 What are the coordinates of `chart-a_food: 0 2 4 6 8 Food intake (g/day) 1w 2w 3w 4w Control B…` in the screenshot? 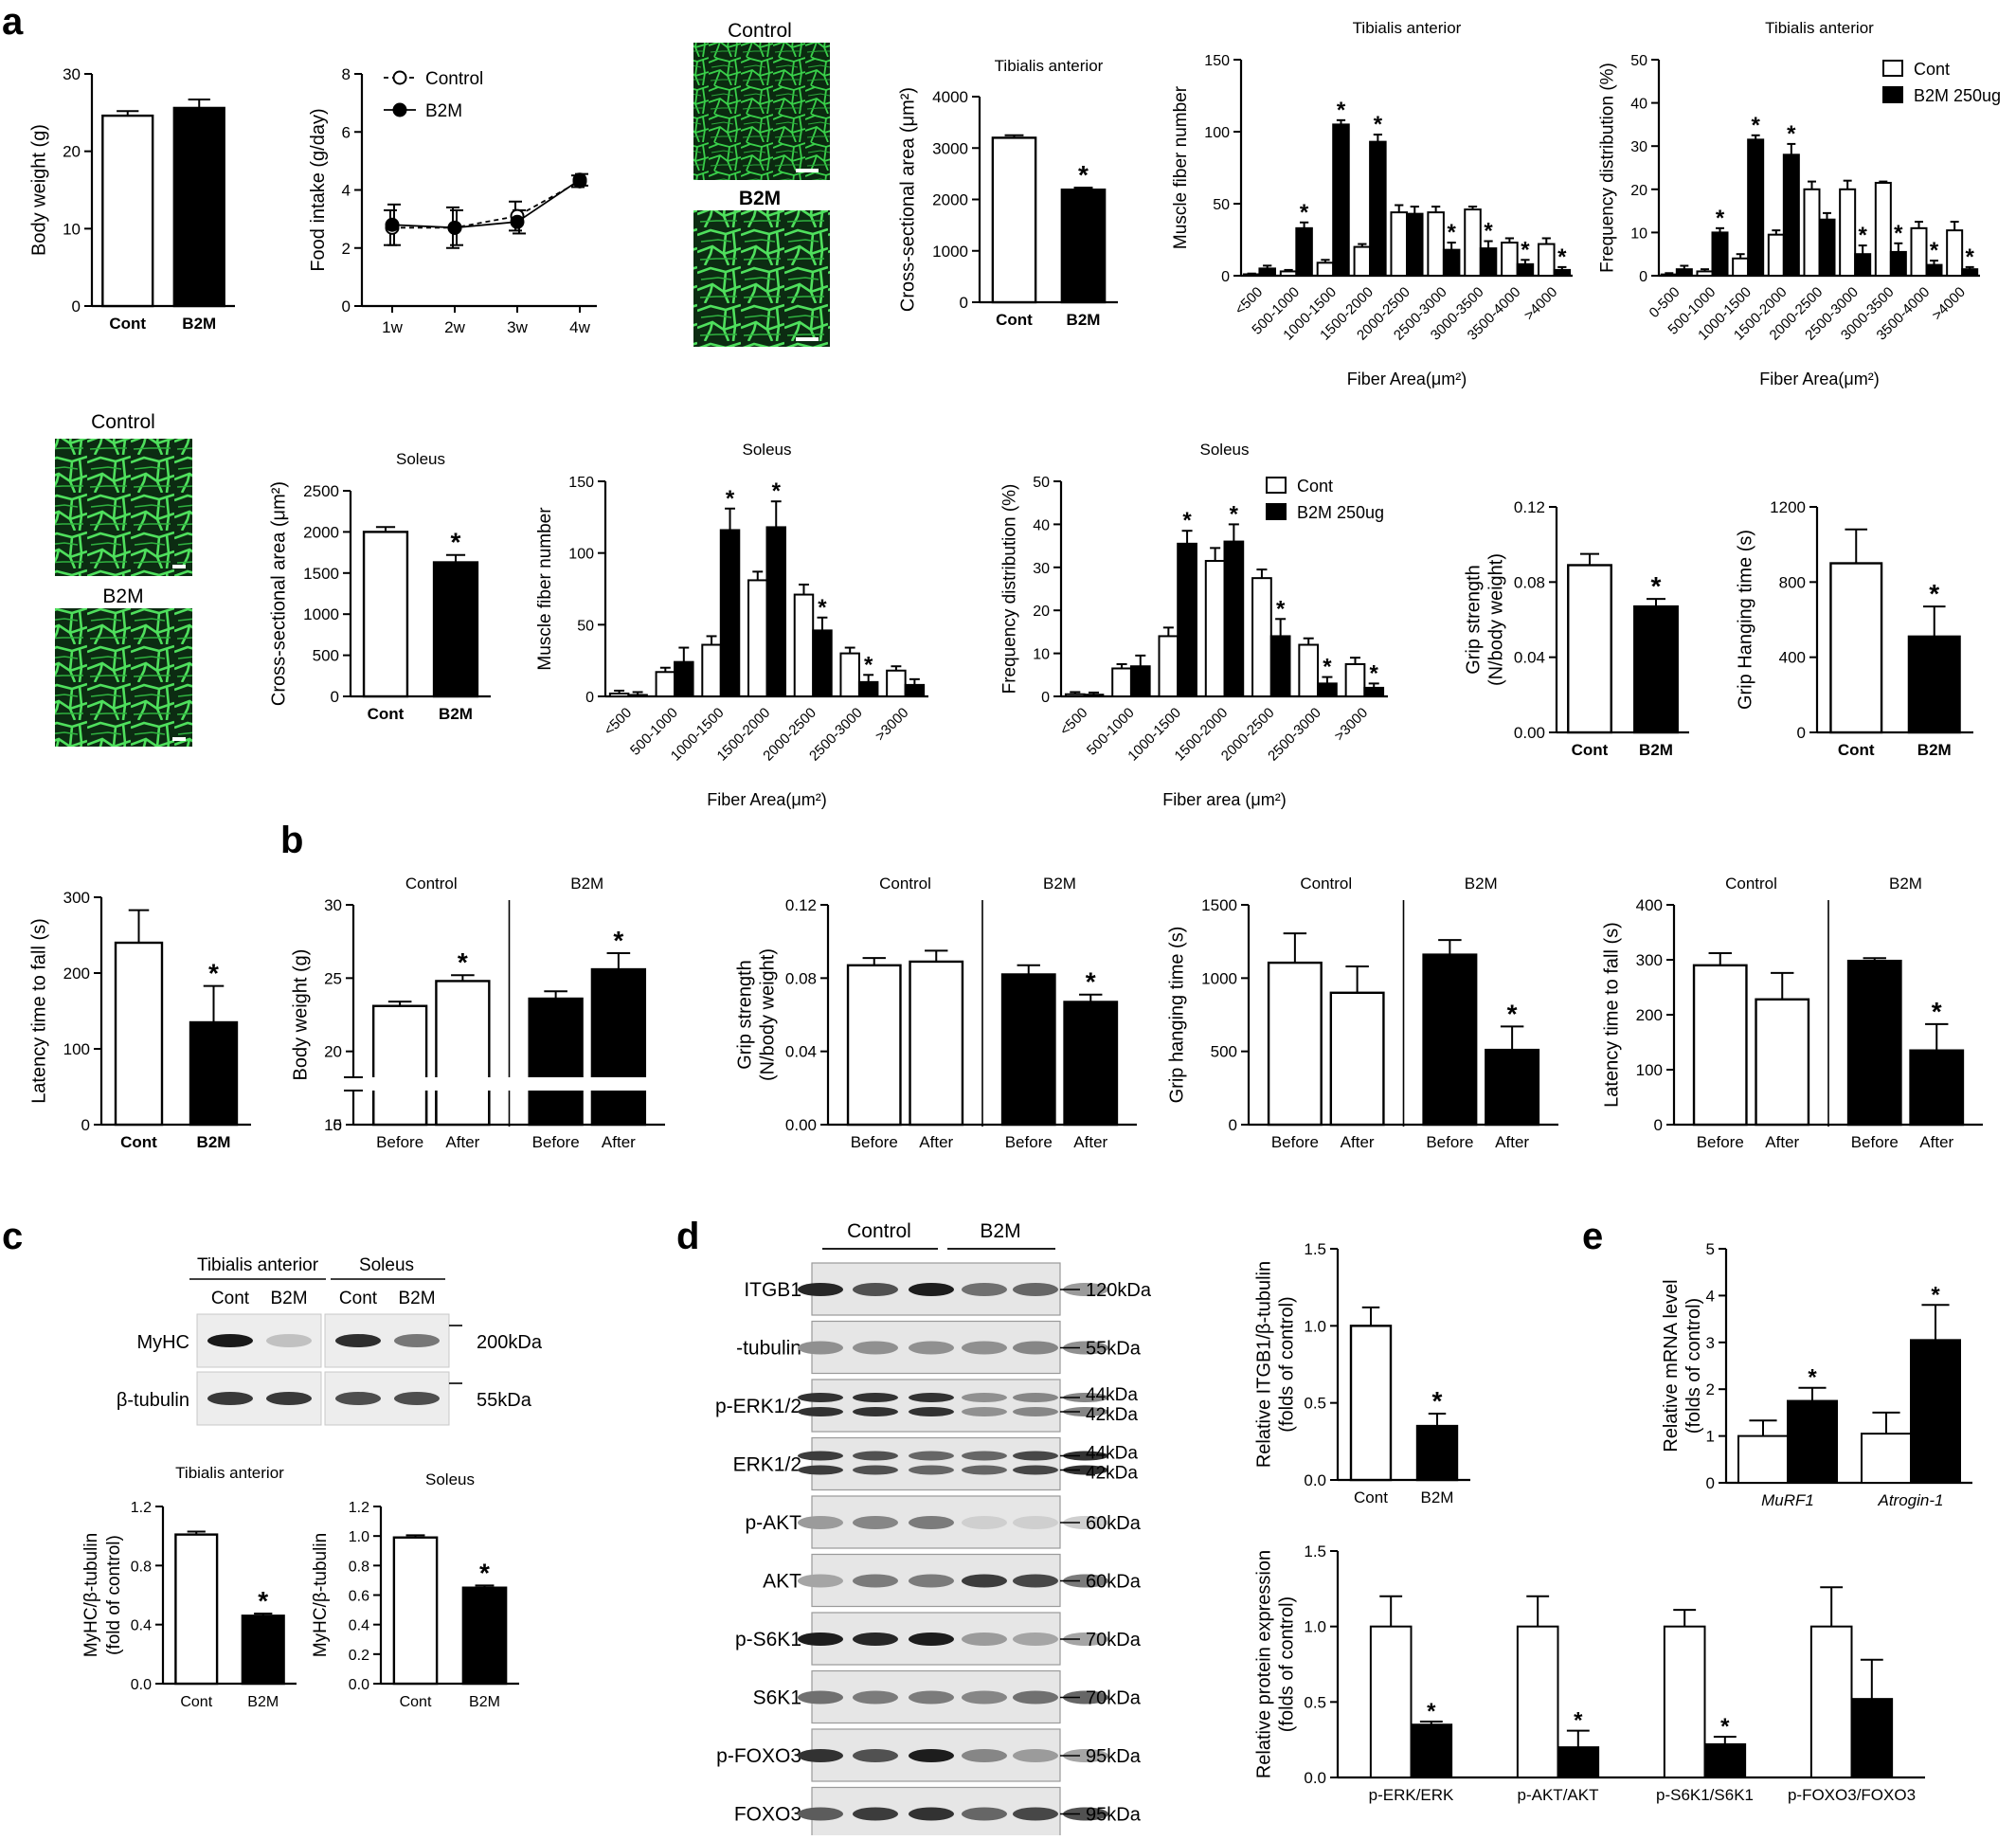 It's located at (452, 200).